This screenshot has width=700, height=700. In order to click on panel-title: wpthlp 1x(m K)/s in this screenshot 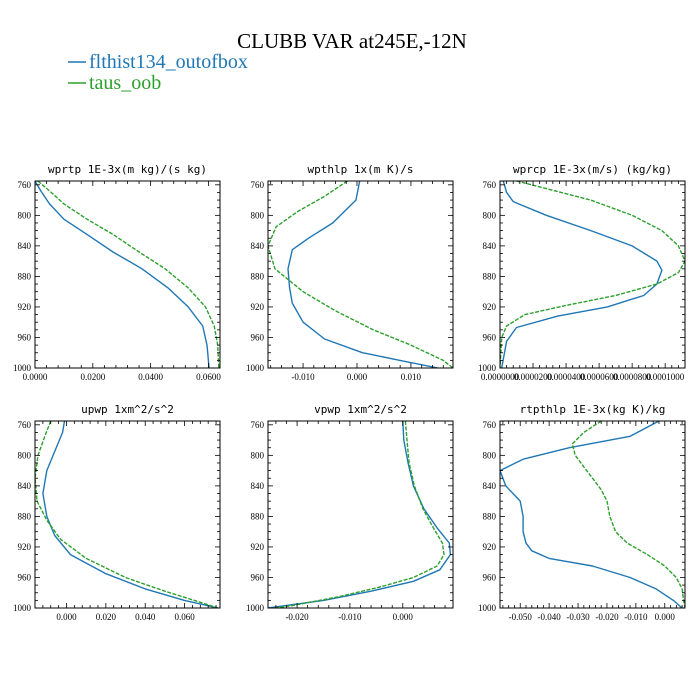, I will do `click(361, 169)`.